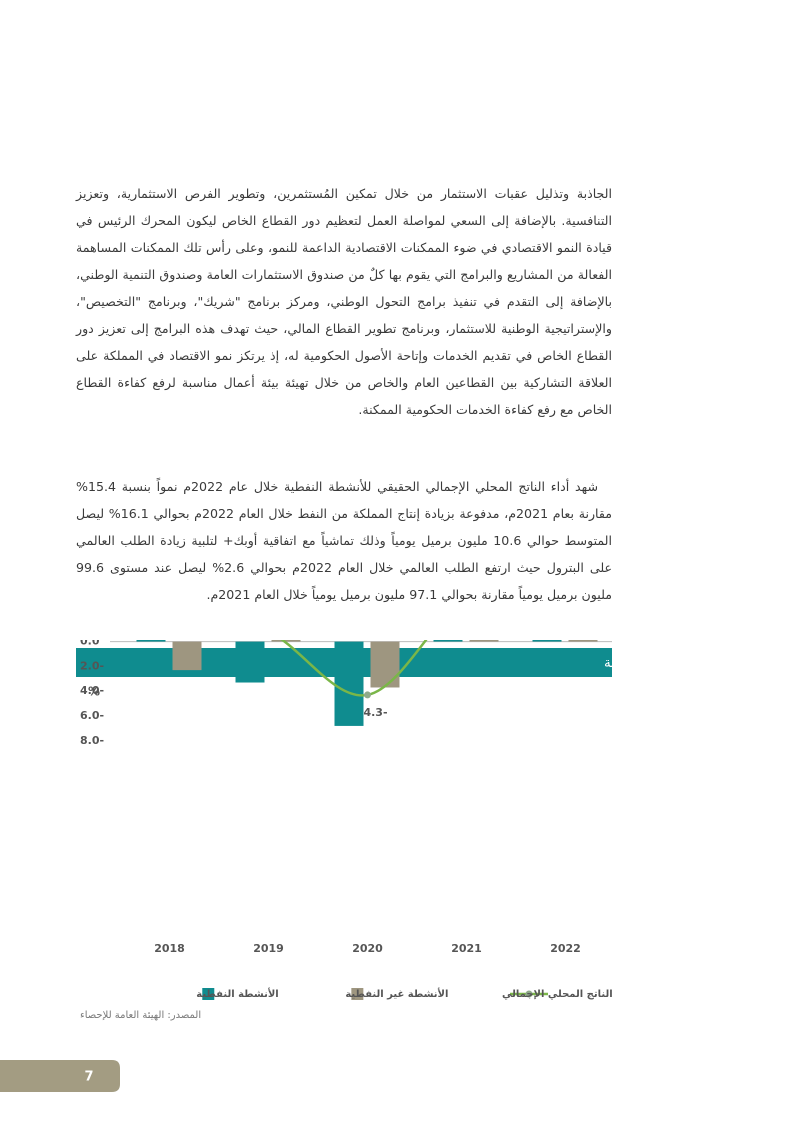  I want to click on y-tick-label: 4.0-, so click(92, 690).